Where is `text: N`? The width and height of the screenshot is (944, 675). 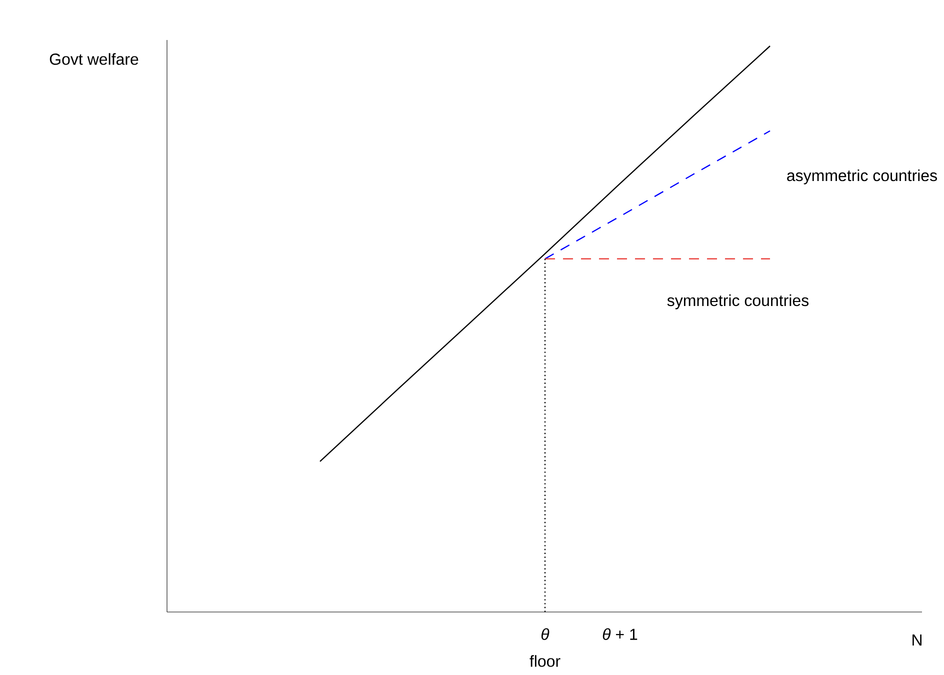
text: N is located at coordinates (917, 640).